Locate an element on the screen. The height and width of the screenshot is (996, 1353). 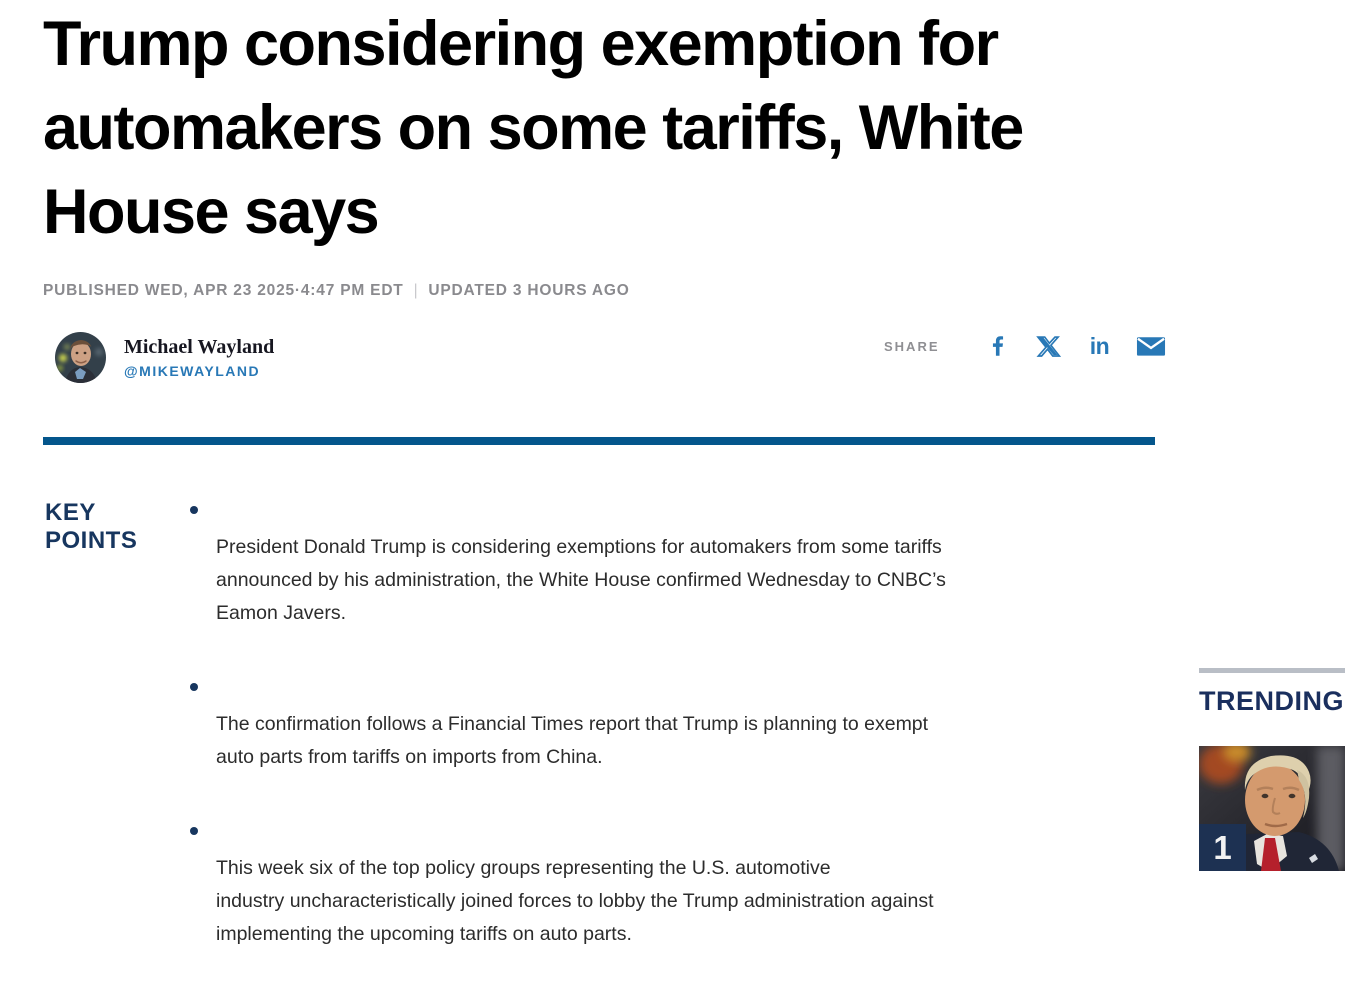
author-byline: Michael Wayland @MIKEWAYLAND is located at coordinates (164, 357).